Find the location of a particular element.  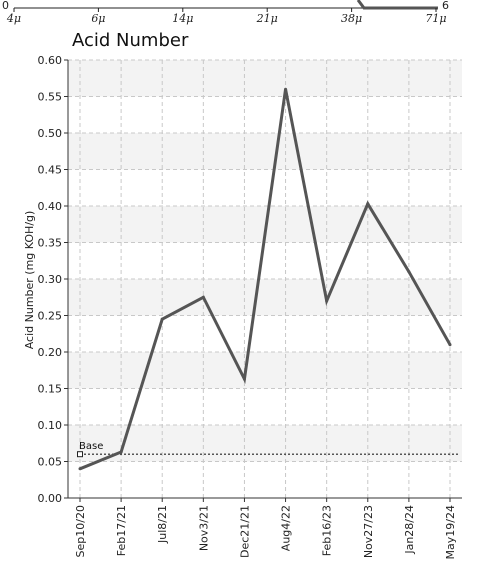

x-tick-label: Aug4/22 is located at coordinates (286, 528).